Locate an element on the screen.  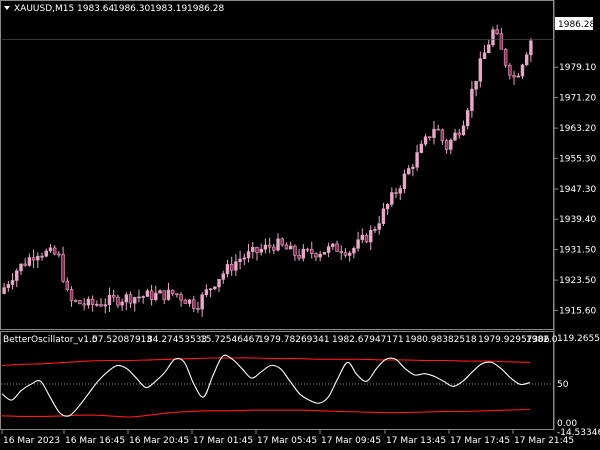
indicator-value-8: 1982.0 is located at coordinates (542, 340).